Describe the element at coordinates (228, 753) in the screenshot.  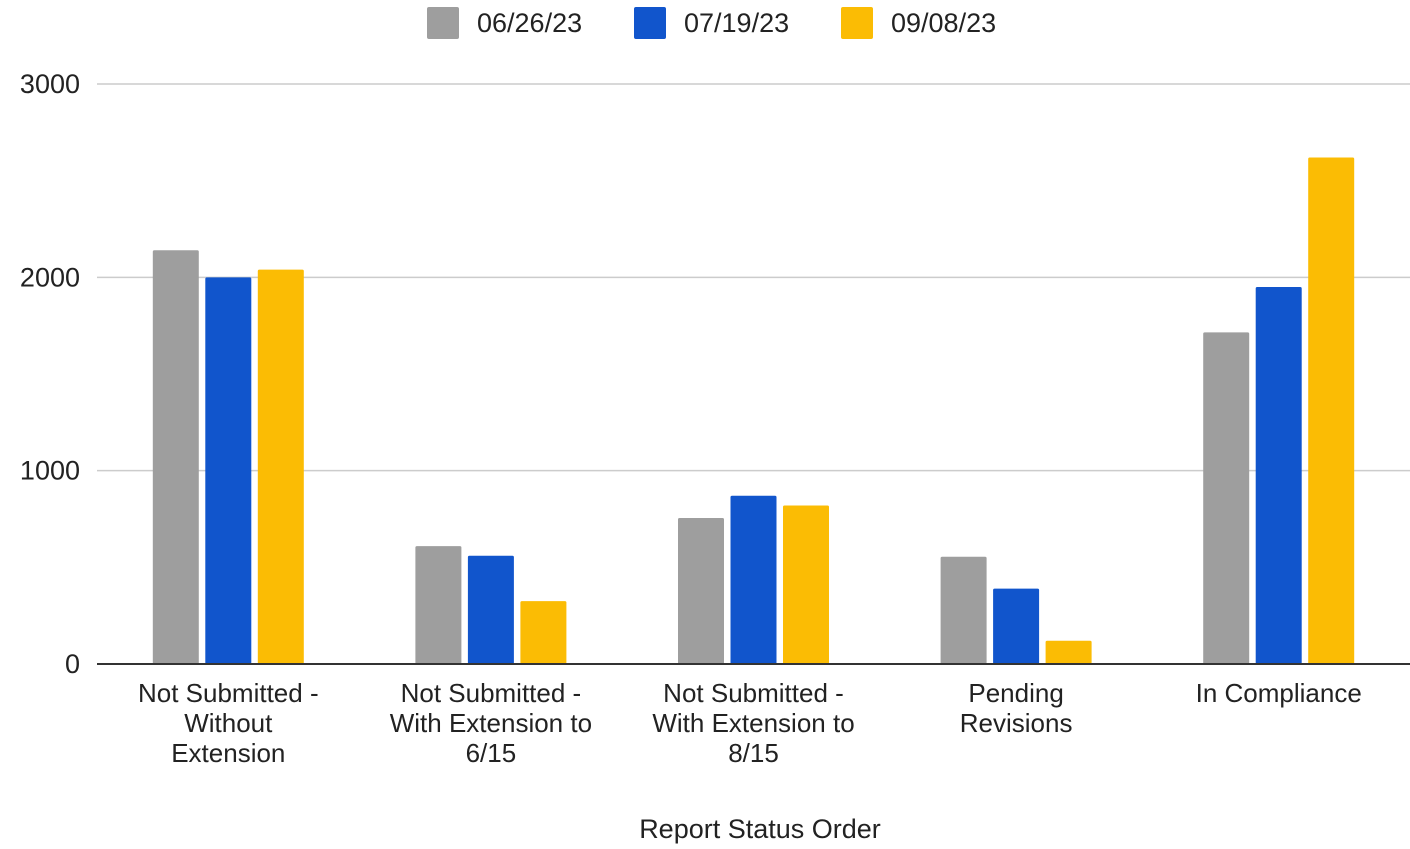
I see `x-tick-label: Extension` at that location.